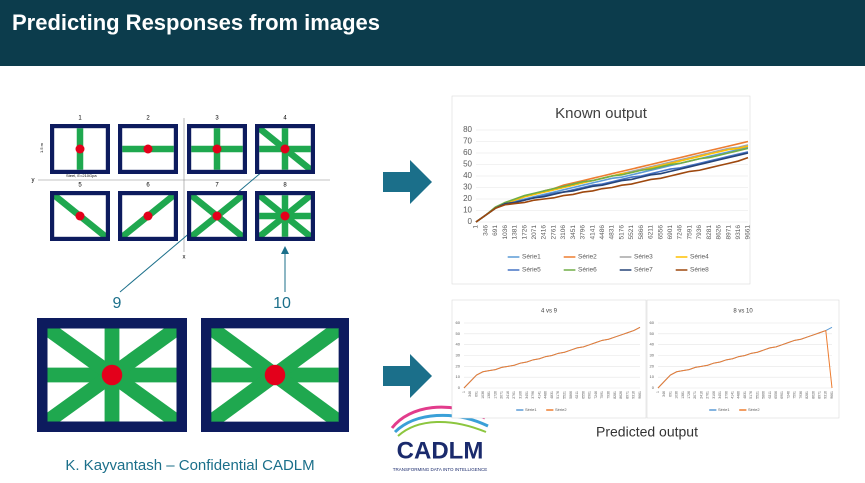 The height and width of the screenshot is (483, 865). What do you see at coordinates (282, 303) in the screenshot?
I see `callout-label: 10` at bounding box center [282, 303].